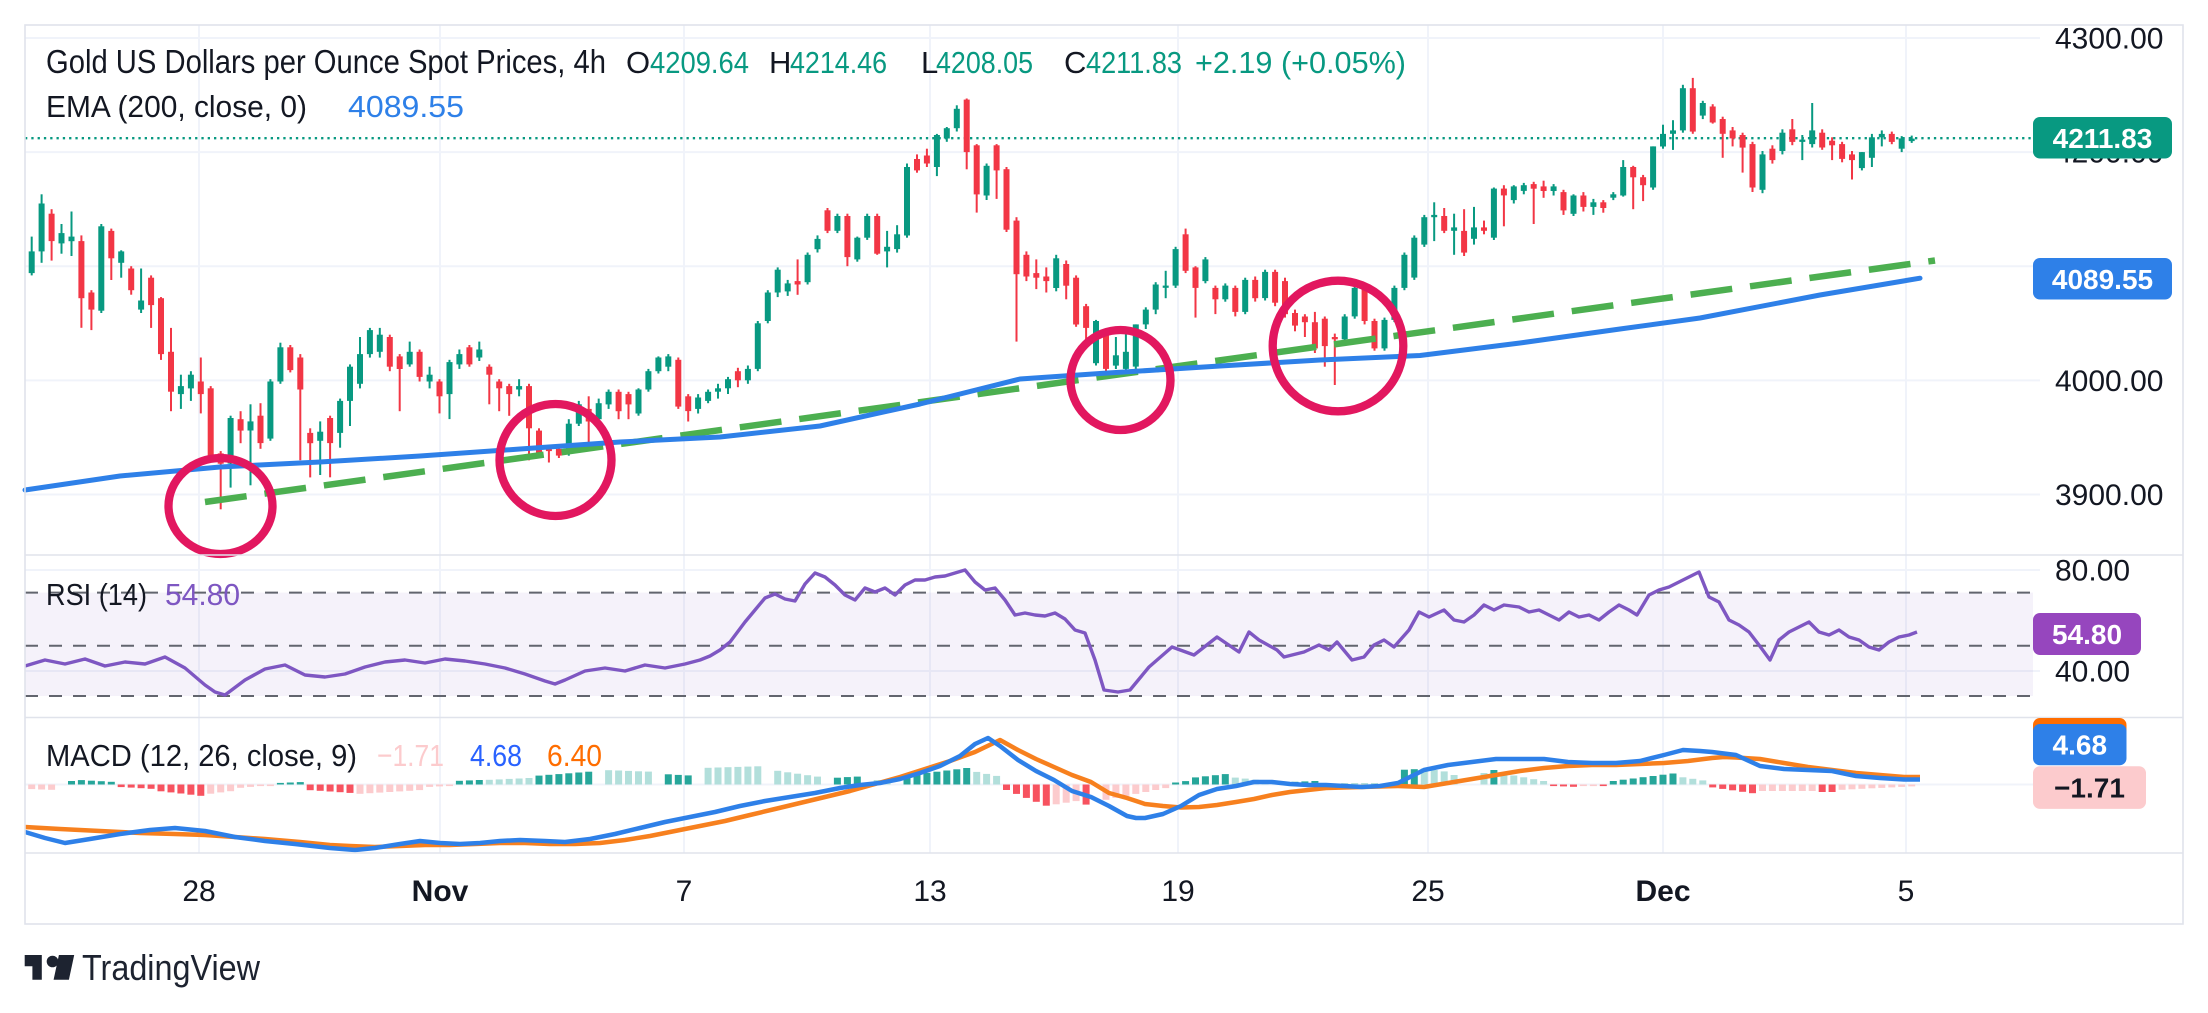 The width and height of the screenshot is (2208, 1013). Describe the element at coordinates (929, 891) in the screenshot. I see `svg-text: 13` at that location.